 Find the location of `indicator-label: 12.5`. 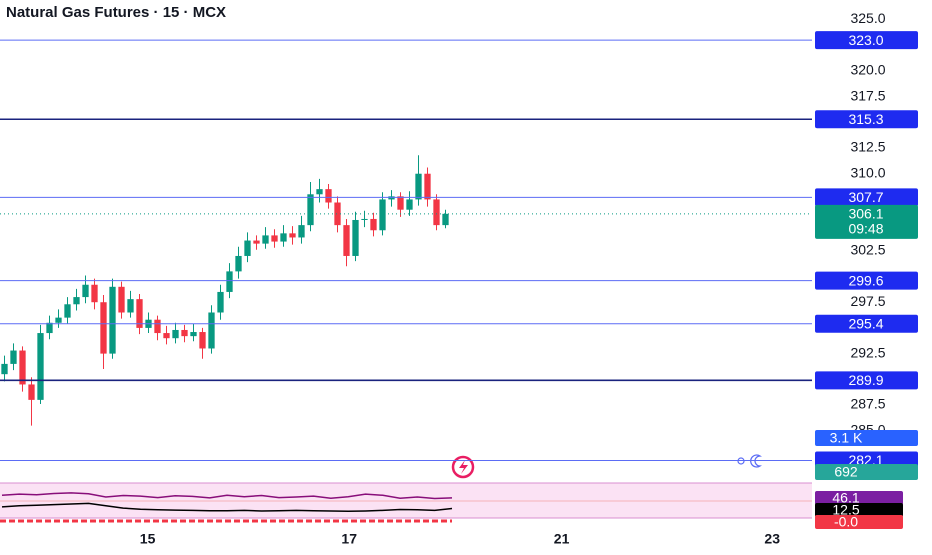

indicator-label: 12.5 is located at coordinates (845, 510).